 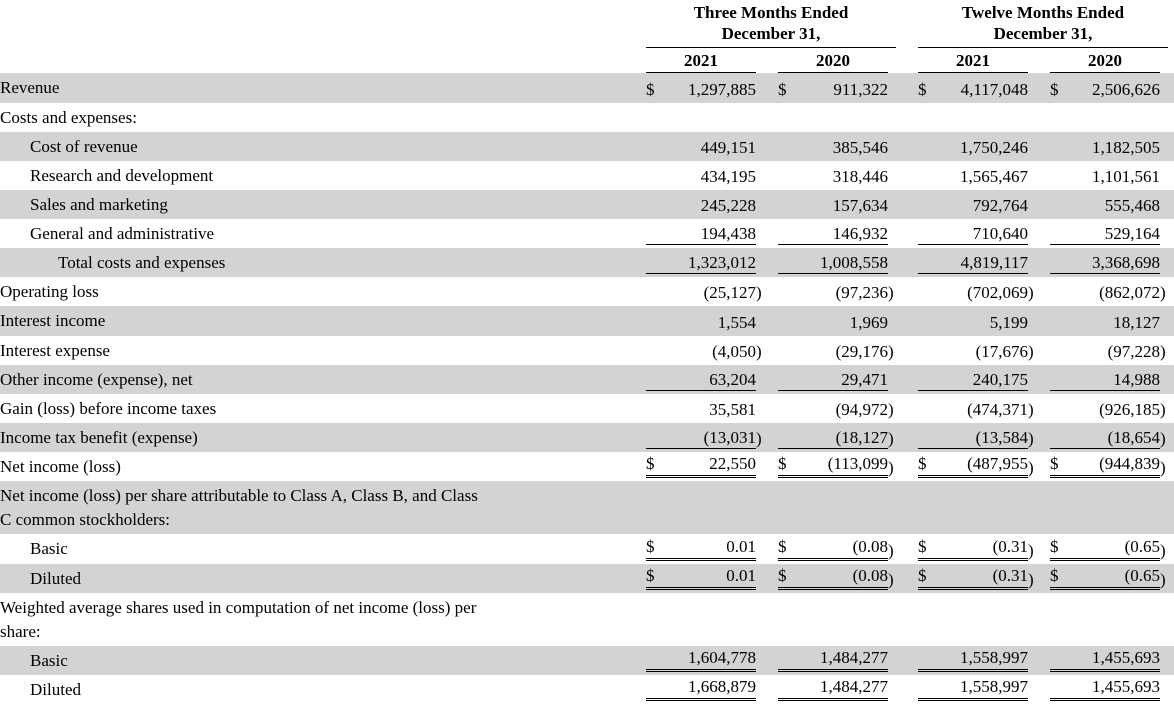 What do you see at coordinates (973, 352) in the screenshot?
I see `value-underline-area: (17,676` at bounding box center [973, 352].